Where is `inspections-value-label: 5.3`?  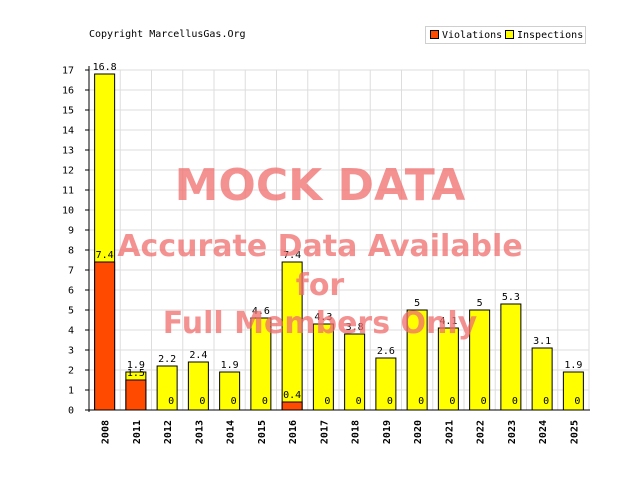
inspections-value-label: 5.3 is located at coordinates (511, 297).